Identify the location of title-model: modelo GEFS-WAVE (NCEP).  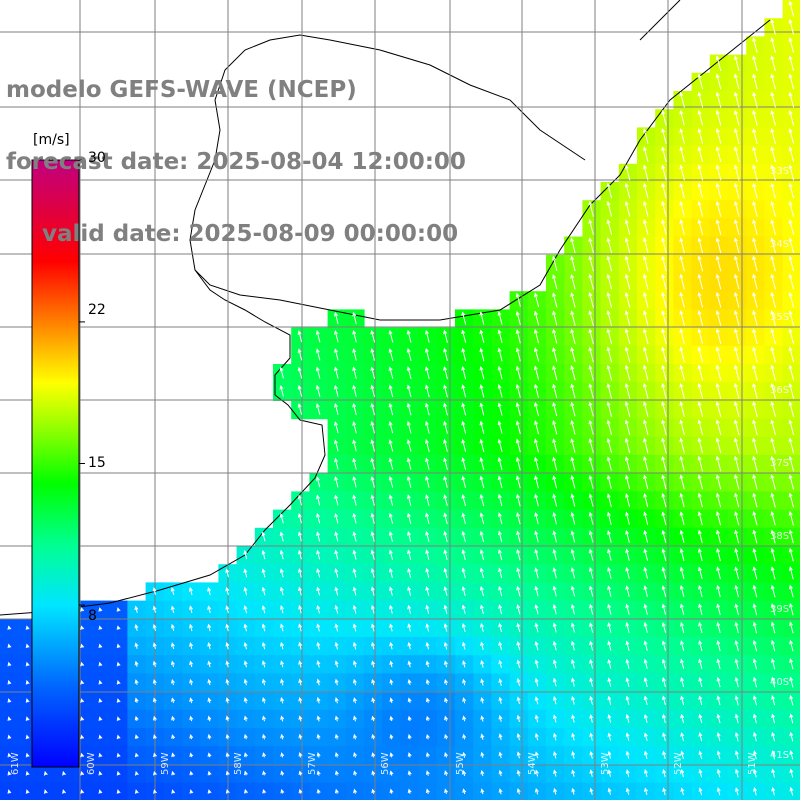
(181, 90).